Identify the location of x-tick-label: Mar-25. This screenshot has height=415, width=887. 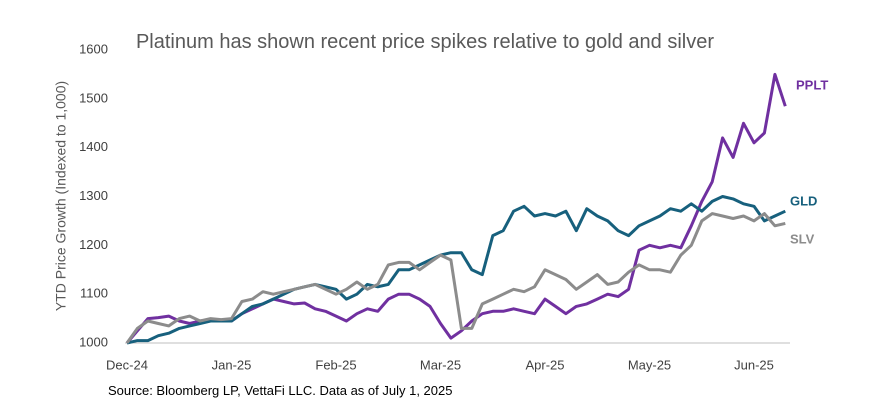
(440, 364).